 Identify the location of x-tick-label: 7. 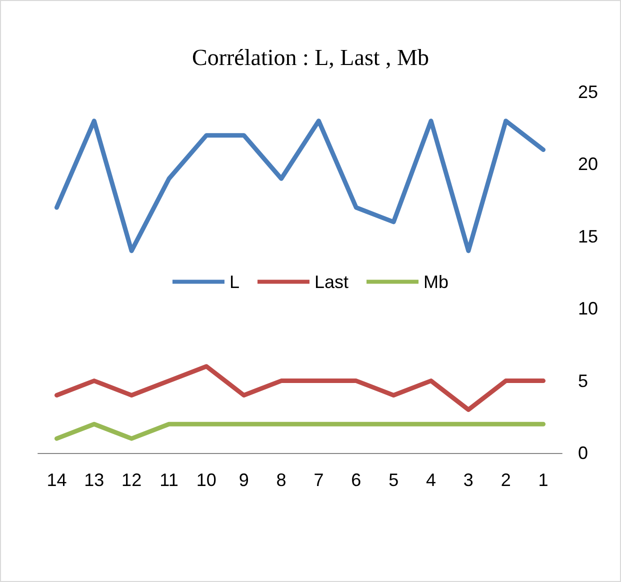
(319, 480).